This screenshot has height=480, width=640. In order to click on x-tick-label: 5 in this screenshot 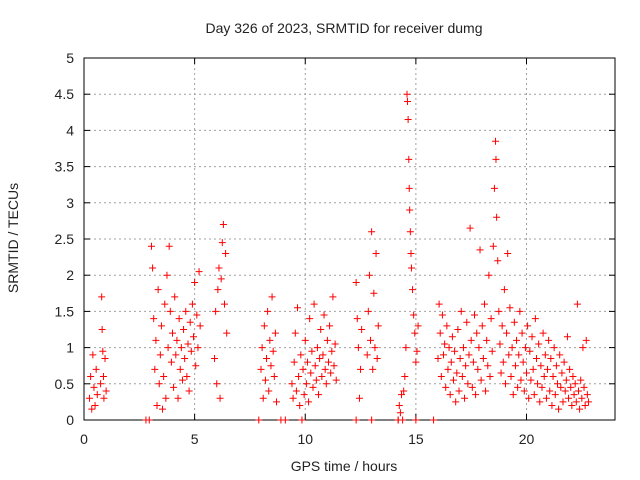, I will do `click(195, 439)`.